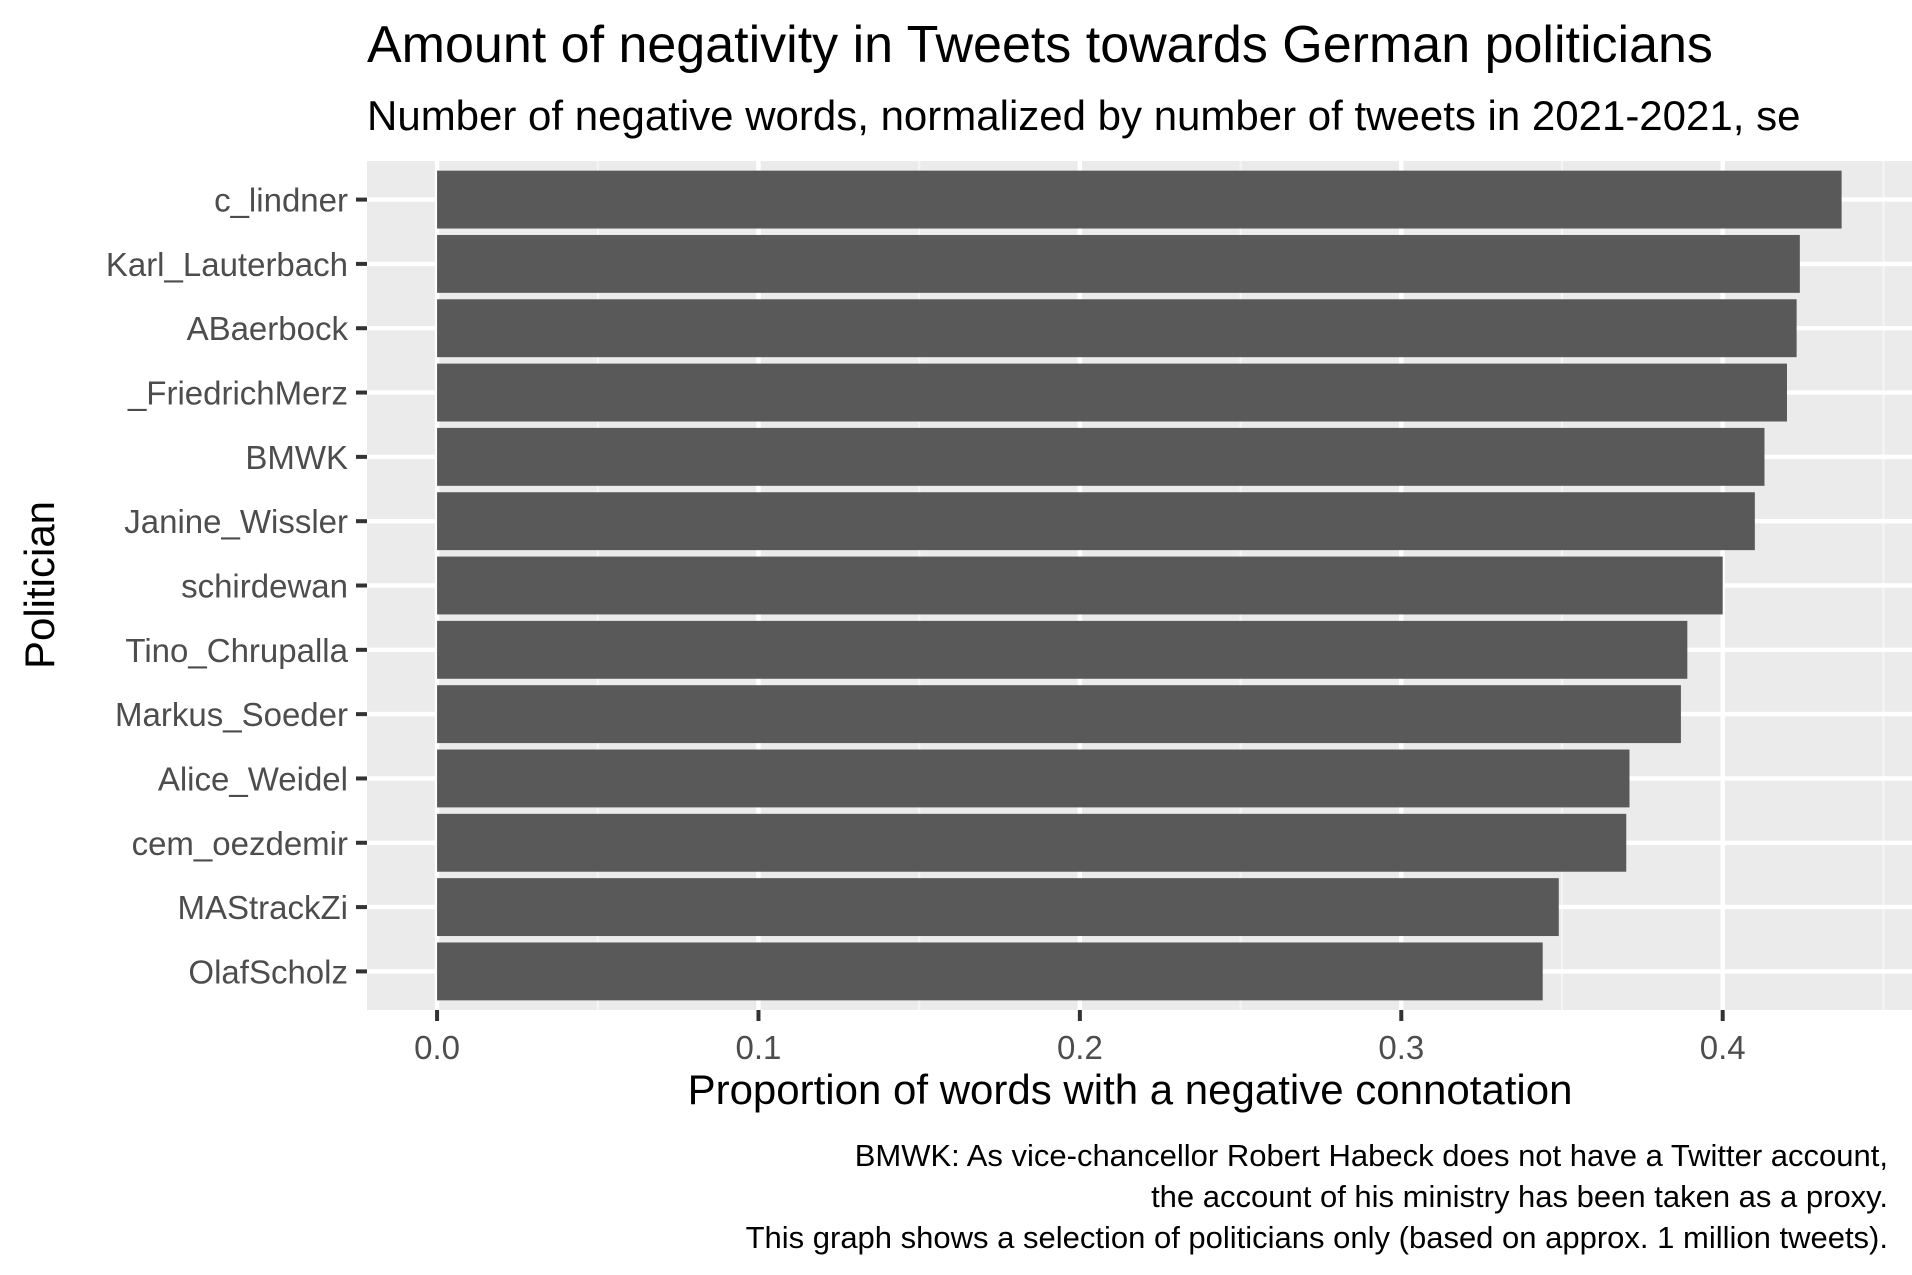 This screenshot has width=1912, height=1275. What do you see at coordinates (231, 714) in the screenshot?
I see `y-tick-label: Markus_Soeder` at bounding box center [231, 714].